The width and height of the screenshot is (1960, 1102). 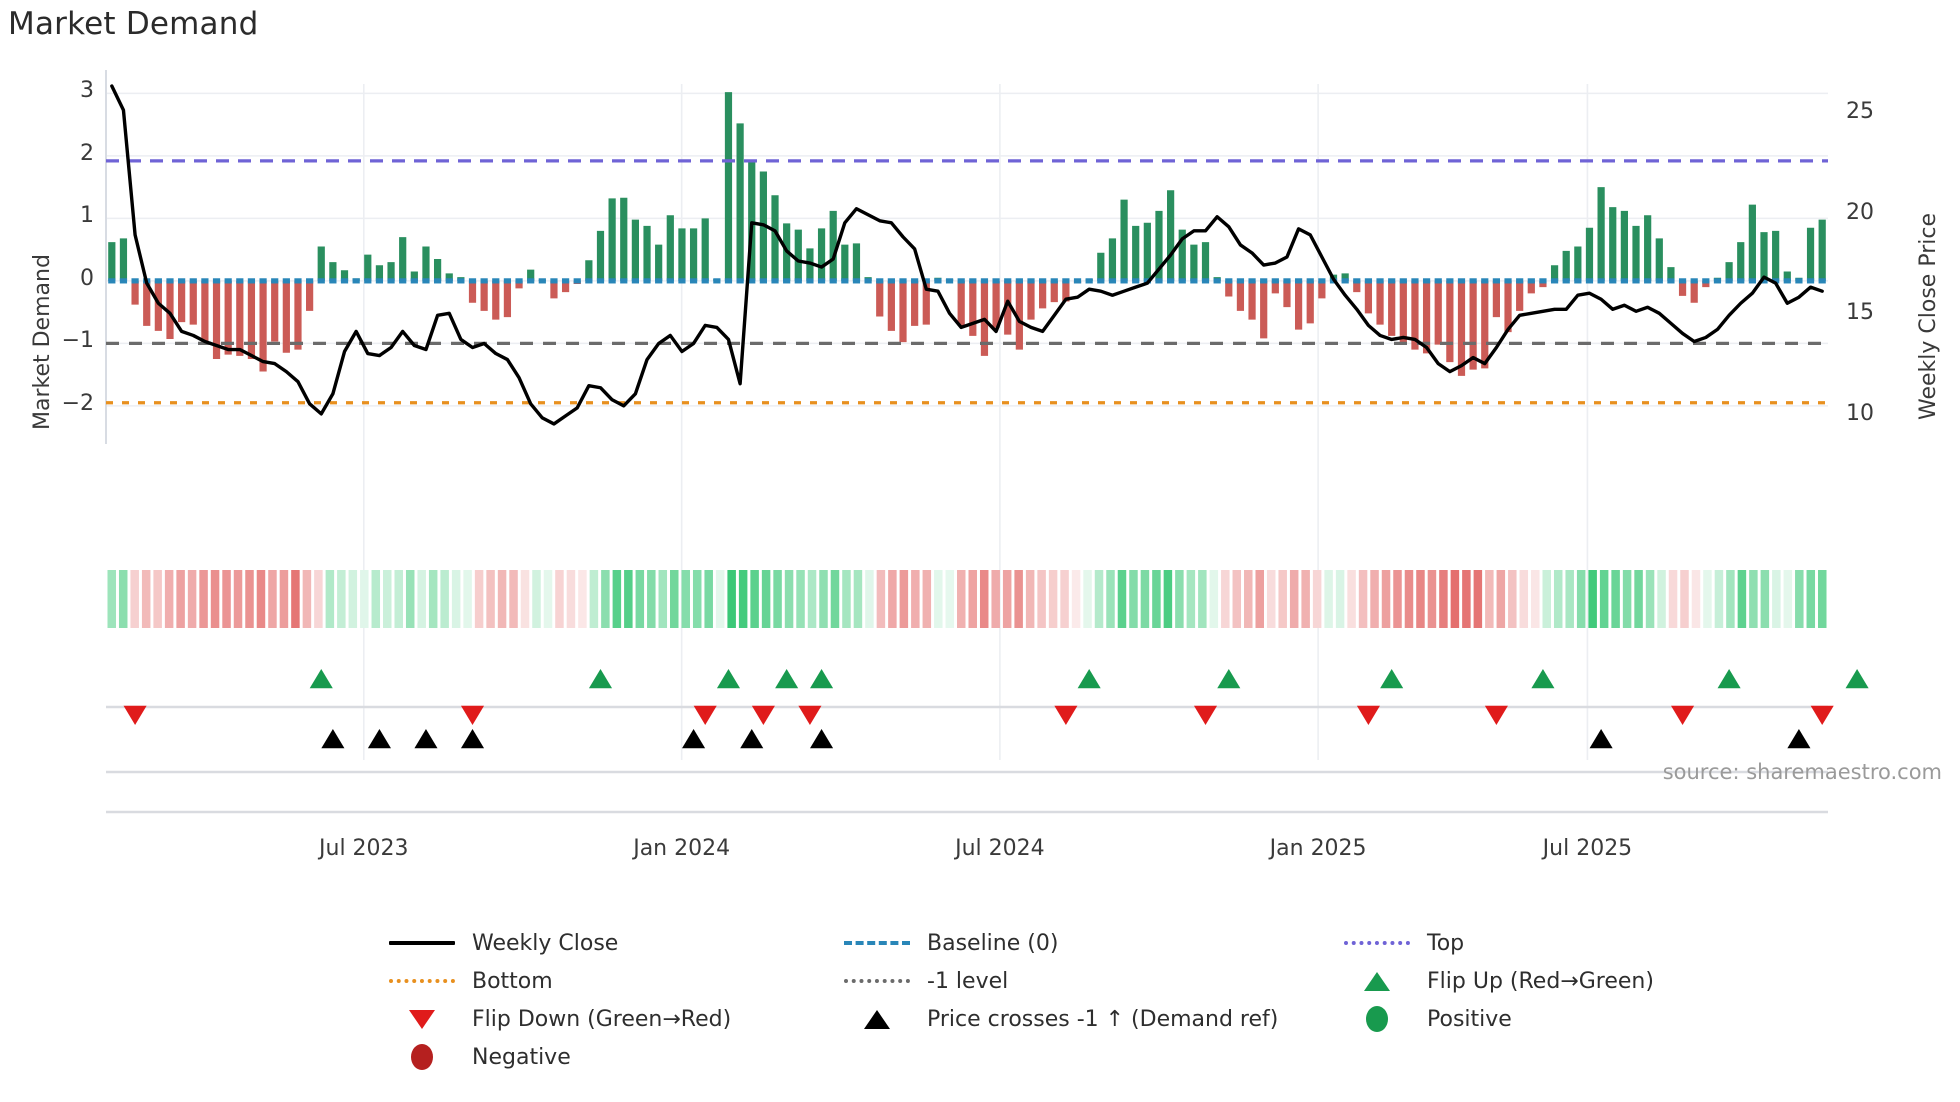 I want to click on dotted-line-icon, so click(x=877, y=981).